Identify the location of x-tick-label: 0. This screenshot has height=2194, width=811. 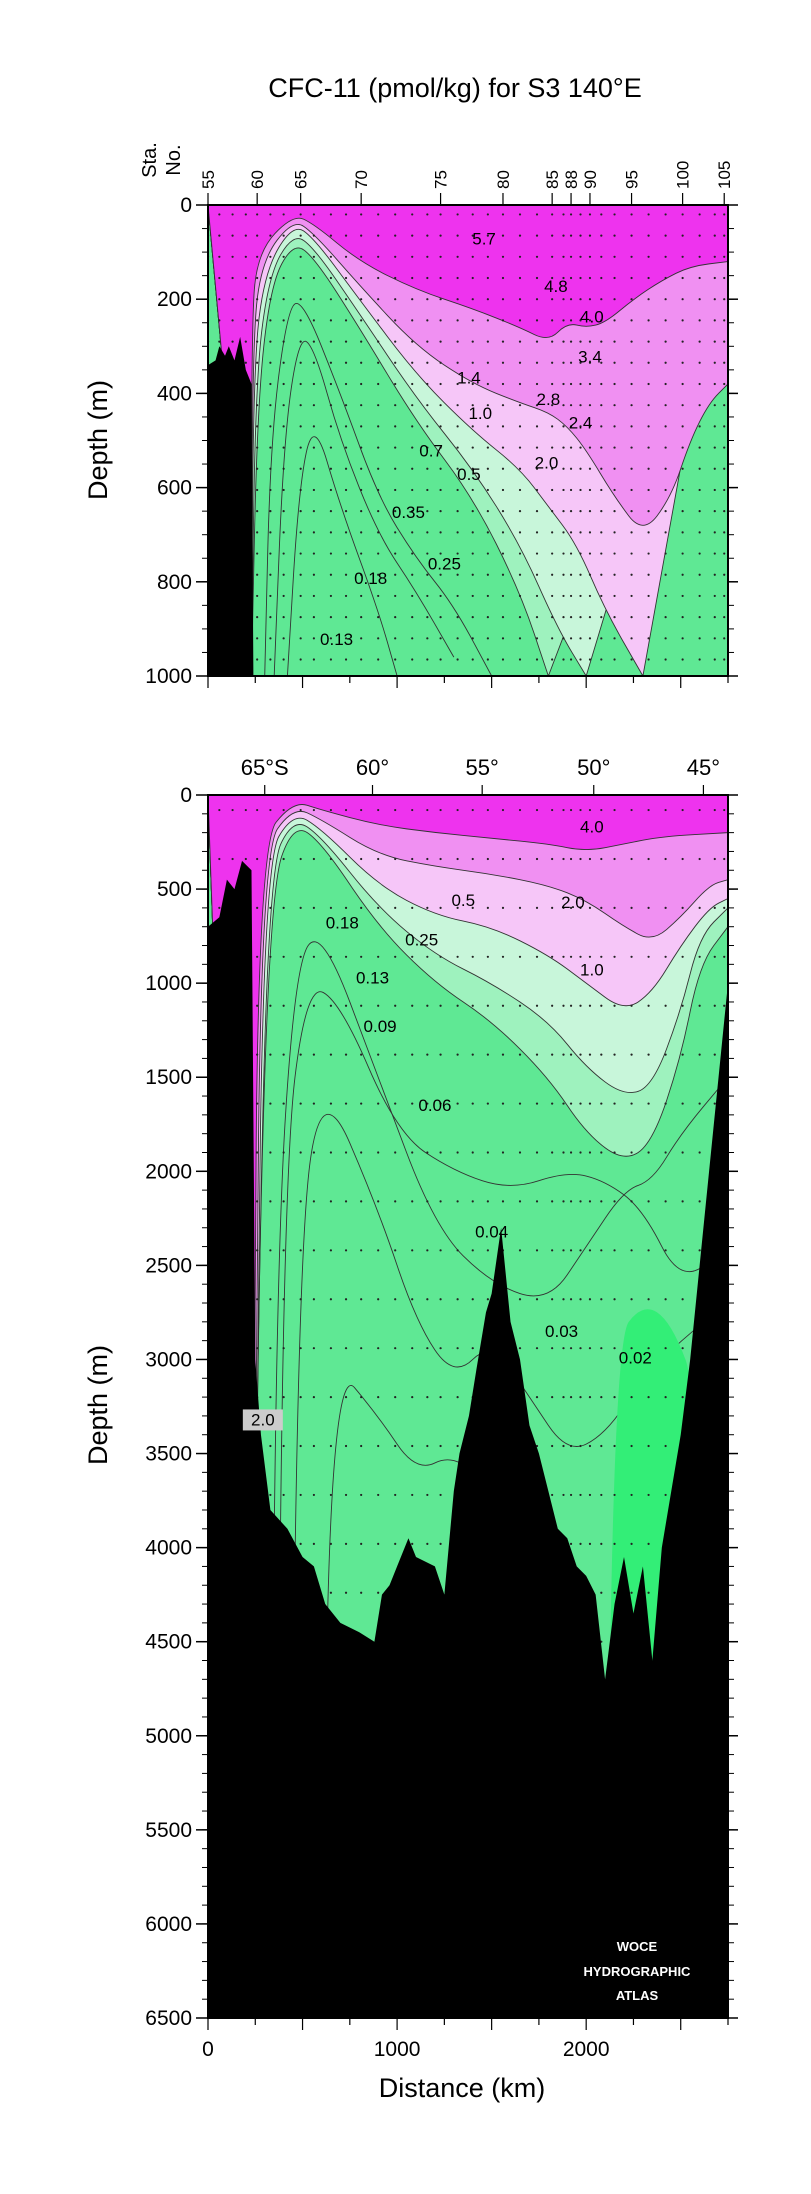
(208, 2049).